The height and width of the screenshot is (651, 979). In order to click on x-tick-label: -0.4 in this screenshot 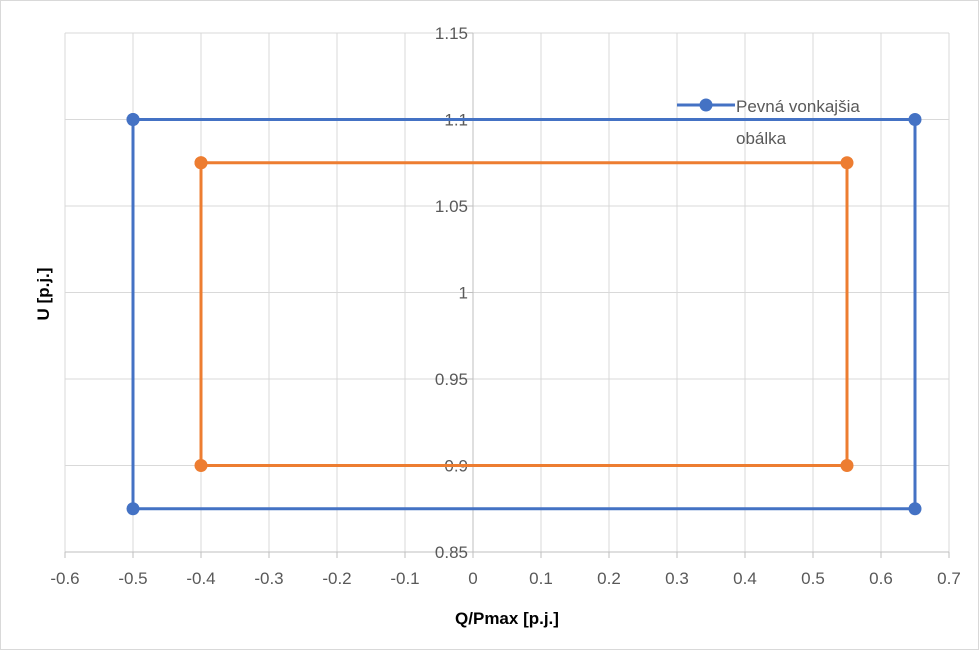, I will do `click(200, 578)`.